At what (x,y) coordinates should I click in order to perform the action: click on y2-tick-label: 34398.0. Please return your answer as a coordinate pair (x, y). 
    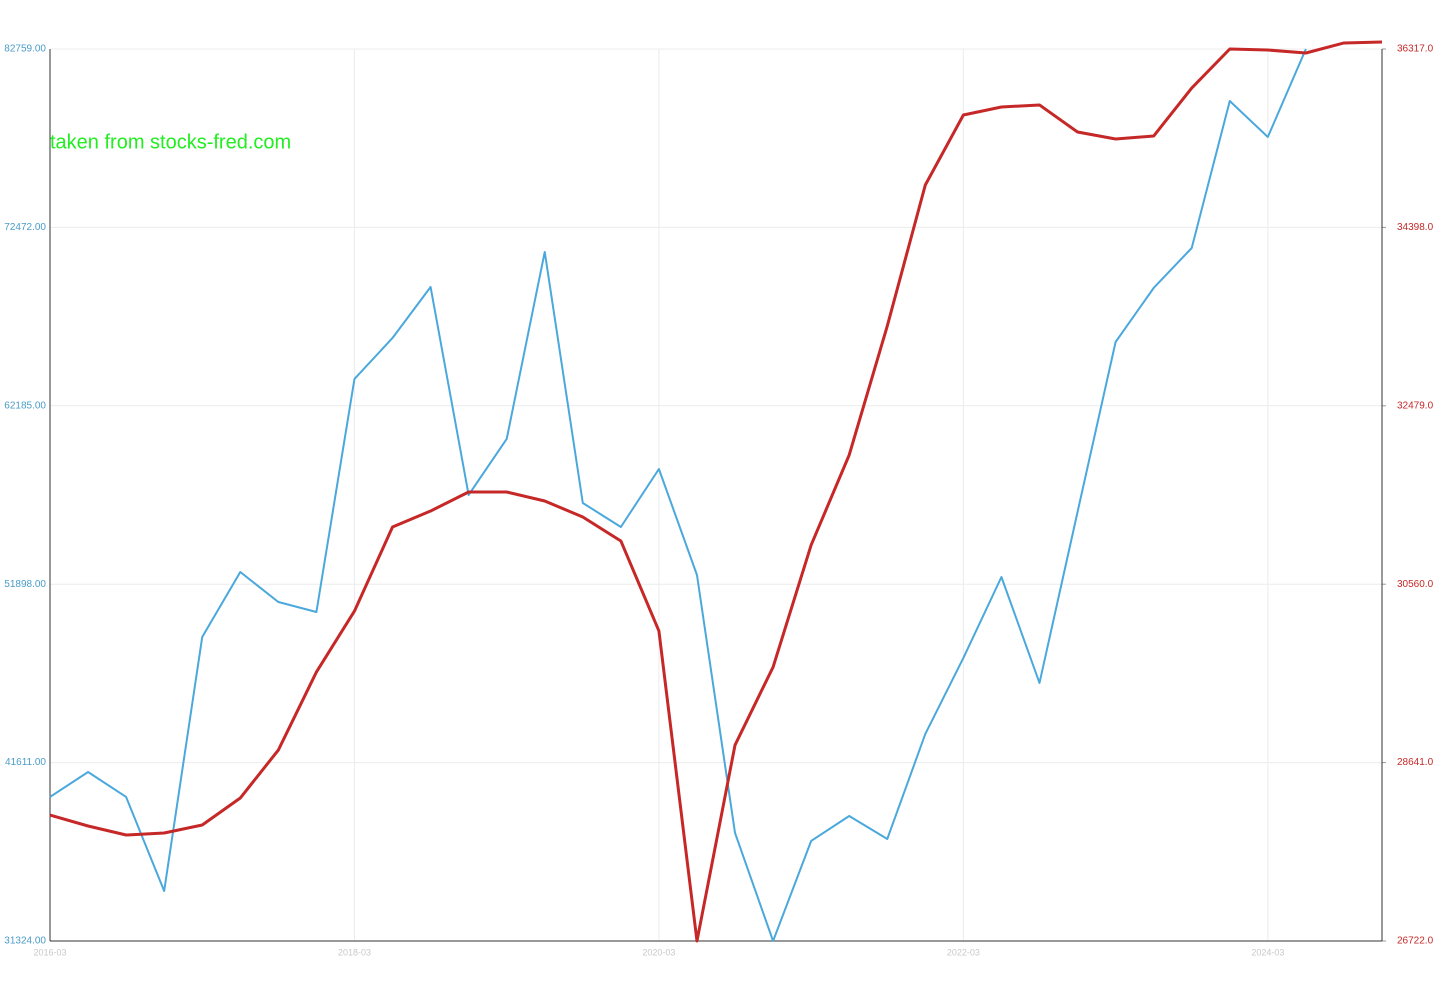
    Looking at the image, I should click on (1415, 227).